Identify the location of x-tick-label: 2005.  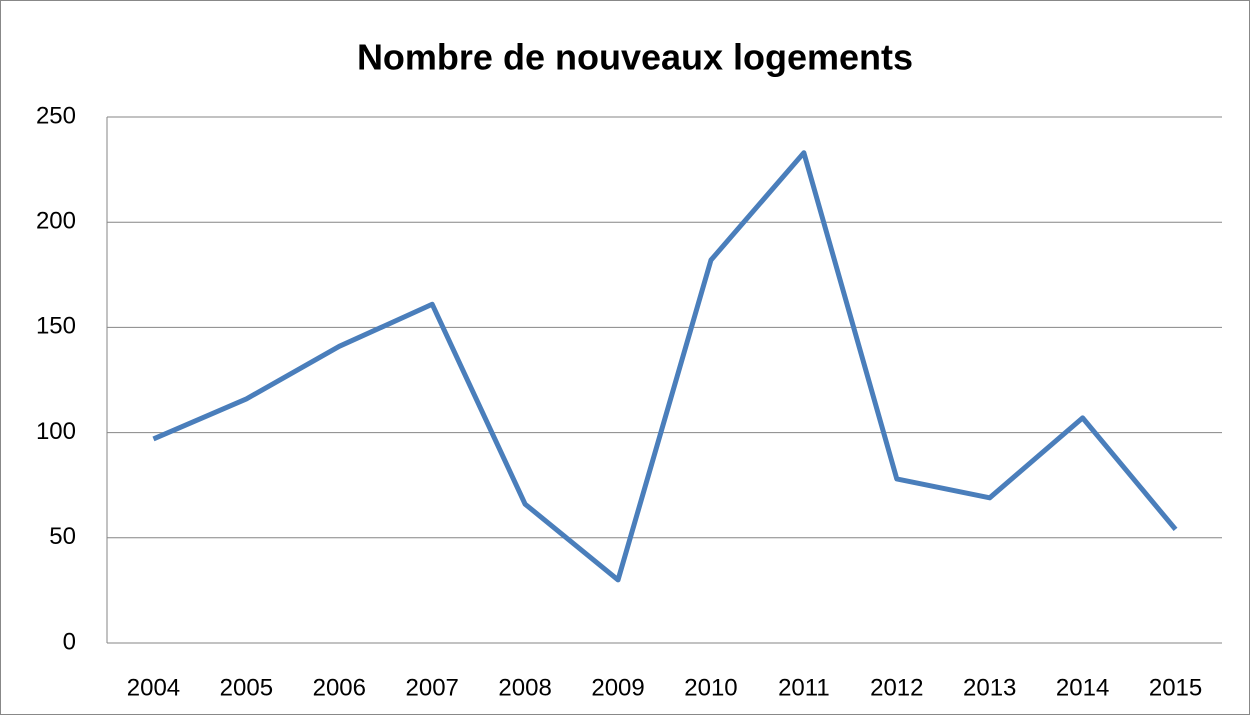
(246, 687).